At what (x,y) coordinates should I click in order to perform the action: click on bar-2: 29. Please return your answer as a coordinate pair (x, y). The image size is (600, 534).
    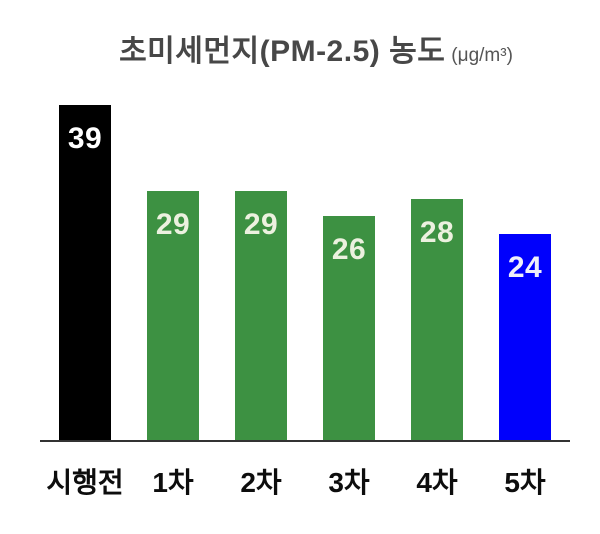
    Looking at the image, I should click on (173, 315).